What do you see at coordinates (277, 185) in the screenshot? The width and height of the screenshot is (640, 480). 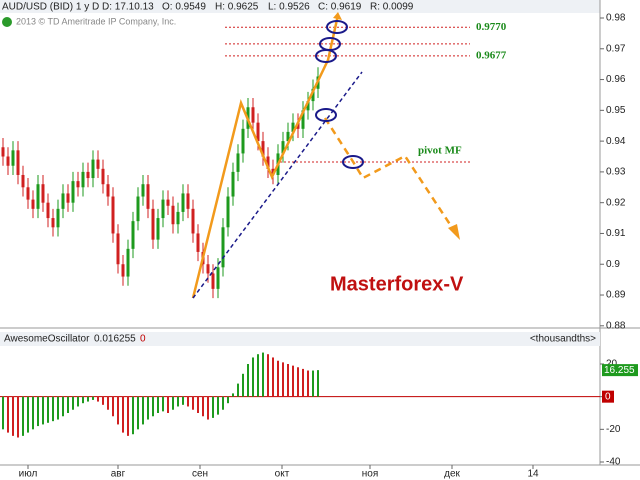 I see `trend-line` at bounding box center [277, 185].